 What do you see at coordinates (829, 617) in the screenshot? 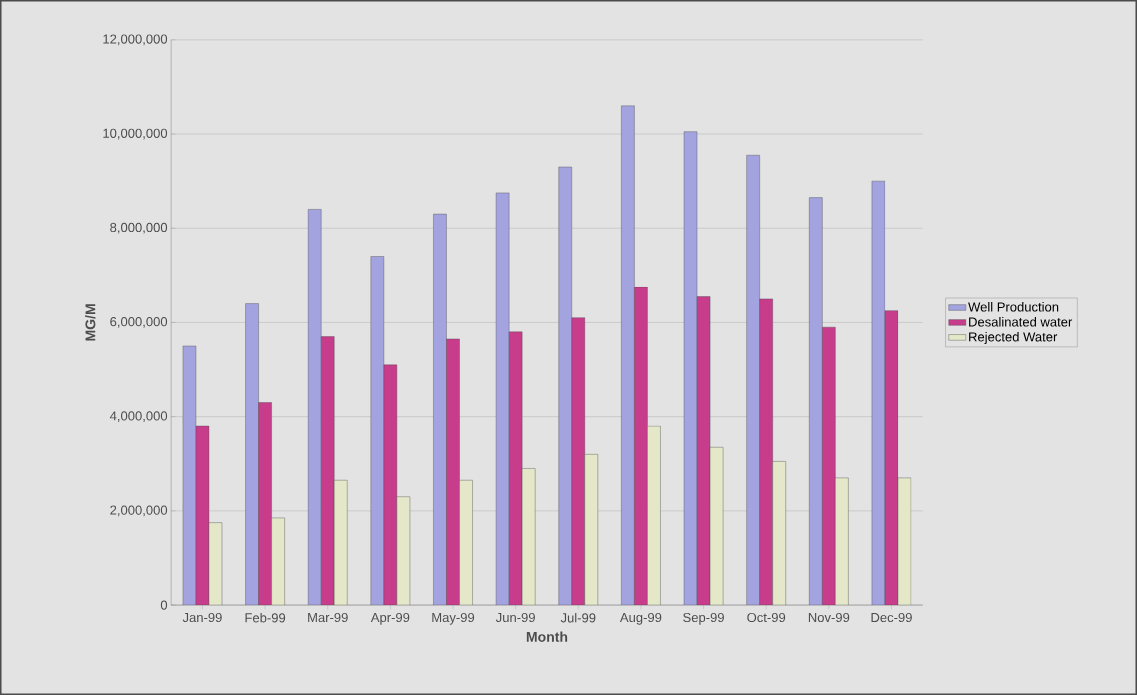
I see `x-tick-label: Nov-99` at bounding box center [829, 617].